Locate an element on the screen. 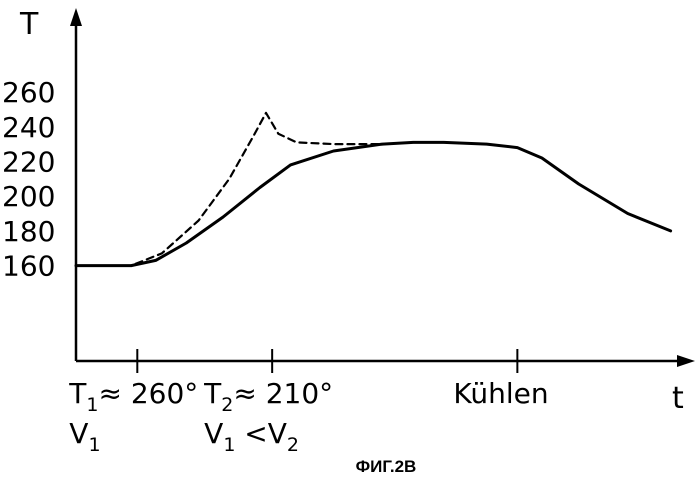 The width and height of the screenshot is (700, 494). x-marker-label-2: T2≈ 210° is located at coordinates (268, 396).